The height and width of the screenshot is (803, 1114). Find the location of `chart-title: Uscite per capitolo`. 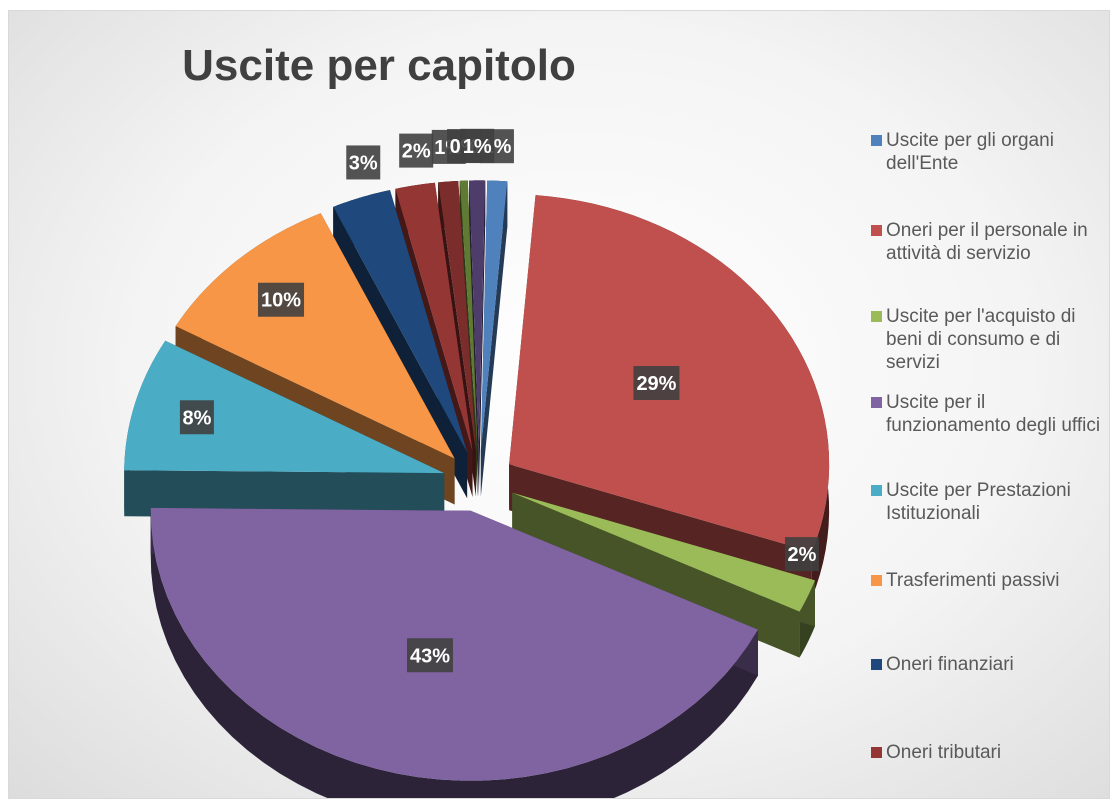

chart-title: Uscite per capitolo is located at coordinates (379, 65).